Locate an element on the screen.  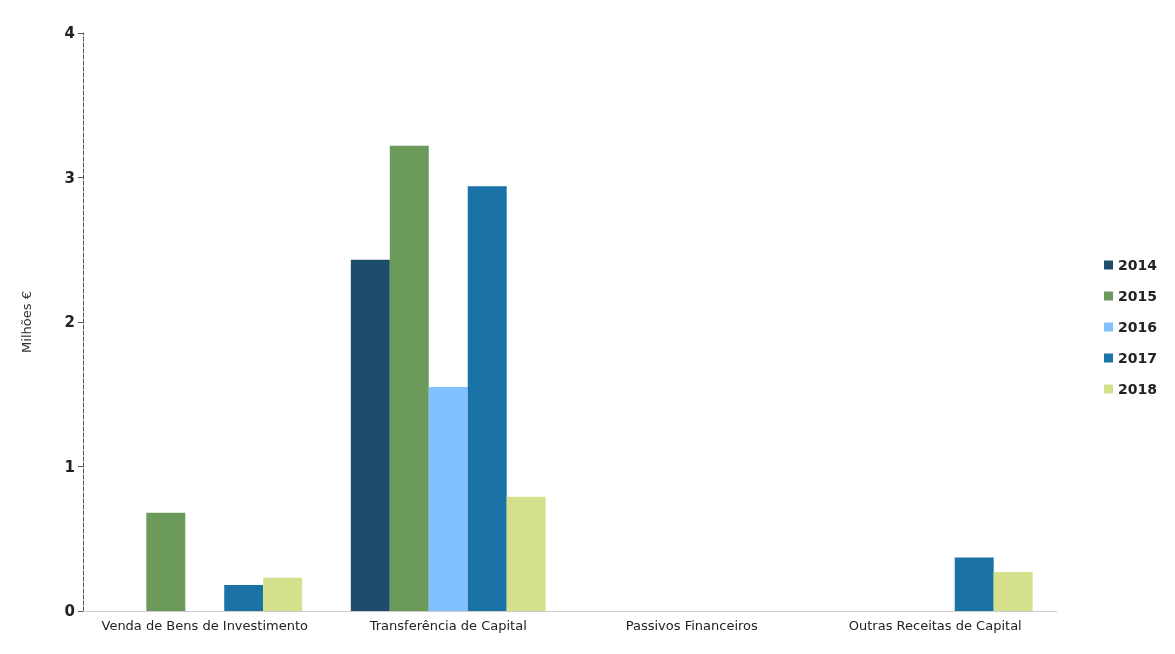
legend-label: 2015 is located at coordinates (1137, 296).